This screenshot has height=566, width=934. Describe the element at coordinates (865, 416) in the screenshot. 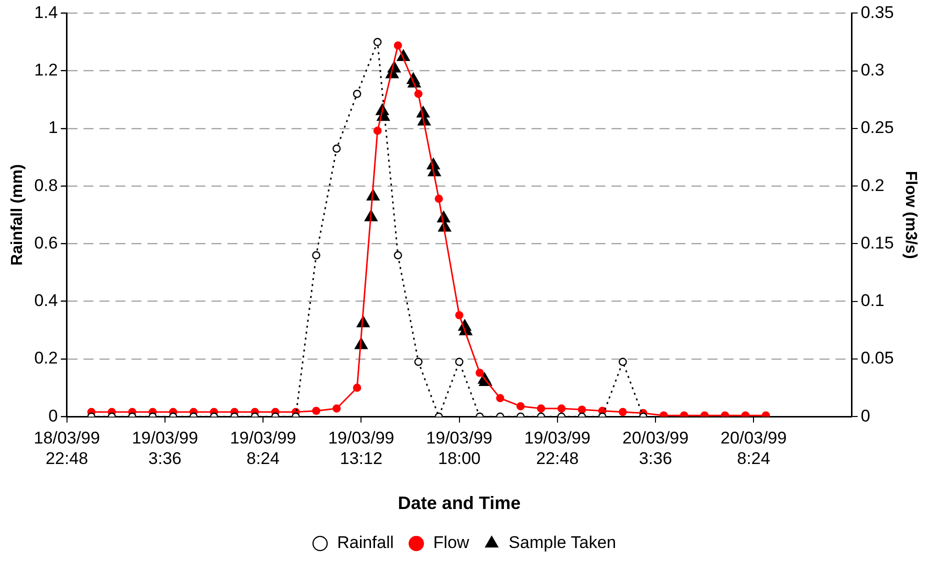

I see `y2-tick-label: 0` at that location.